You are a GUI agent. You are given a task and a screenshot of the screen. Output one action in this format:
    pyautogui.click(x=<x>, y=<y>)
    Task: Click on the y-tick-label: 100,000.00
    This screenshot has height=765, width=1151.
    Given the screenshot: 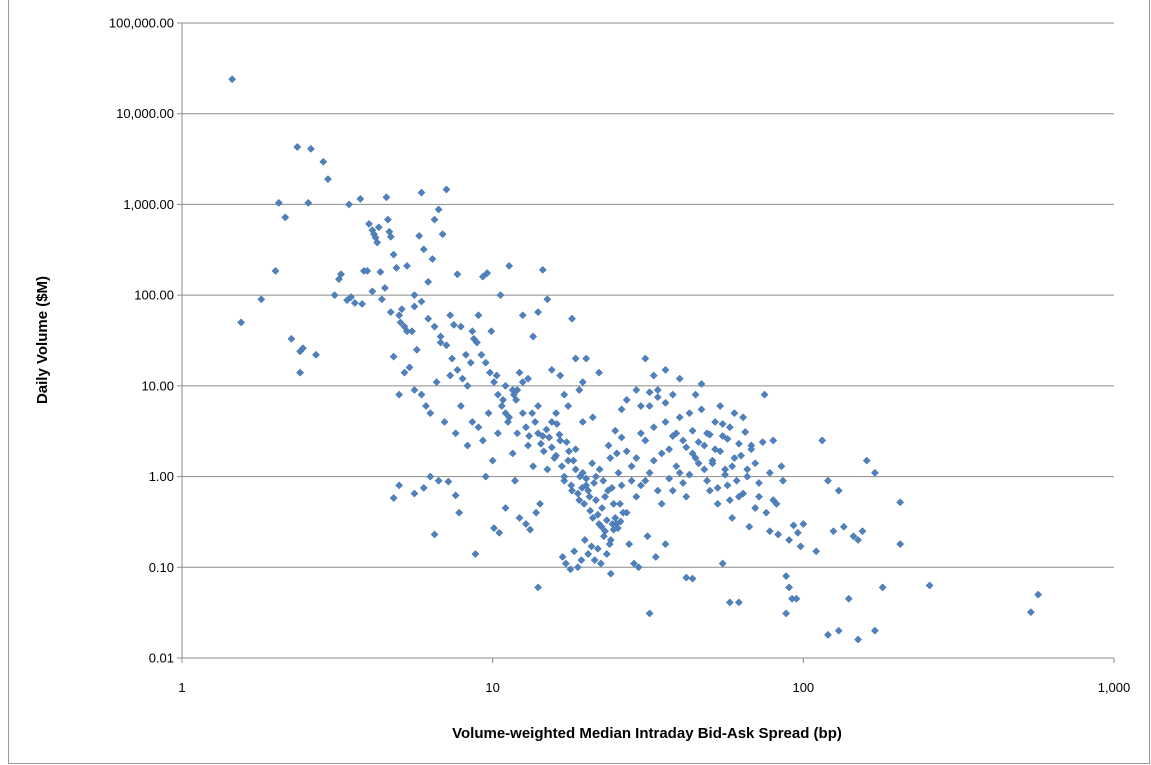 What is the action you would take?
    pyautogui.click(x=141, y=23)
    